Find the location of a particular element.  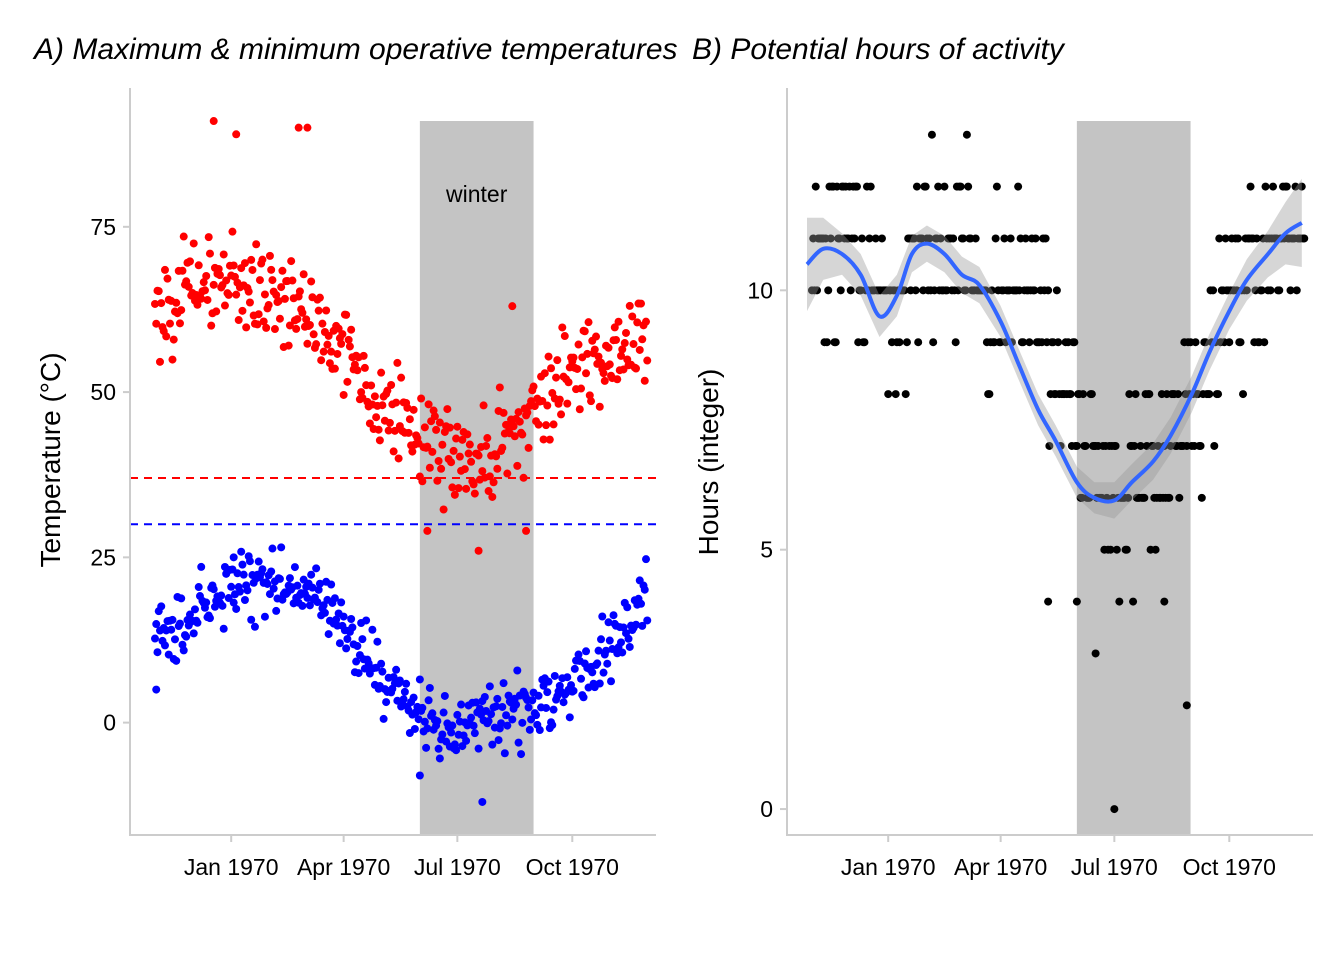

x-tick-label: Apr 1970 is located at coordinates (1000, 867).